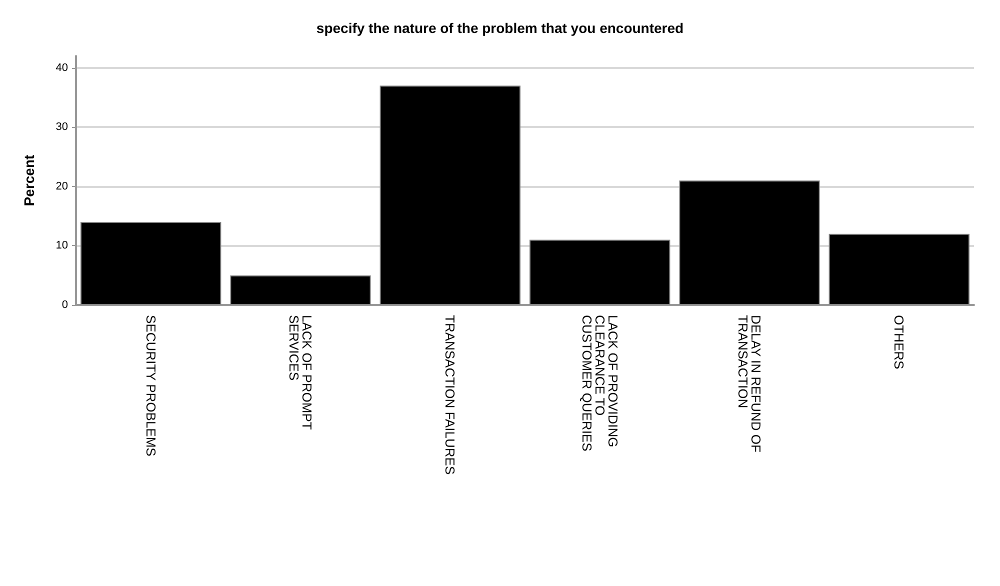 This screenshot has width=1000, height=586. Describe the element at coordinates (899, 342) in the screenshot. I see `x-tick-label: OTHERS` at that location.